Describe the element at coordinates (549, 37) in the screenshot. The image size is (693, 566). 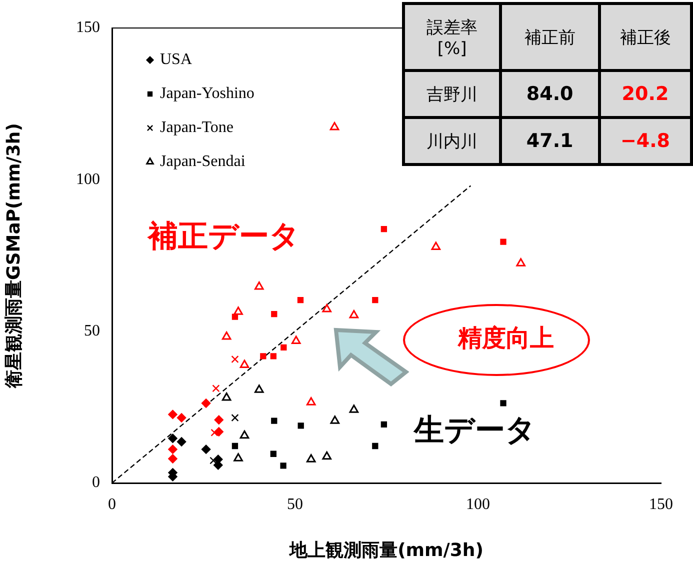
I see `annotation: 補正前` at that location.